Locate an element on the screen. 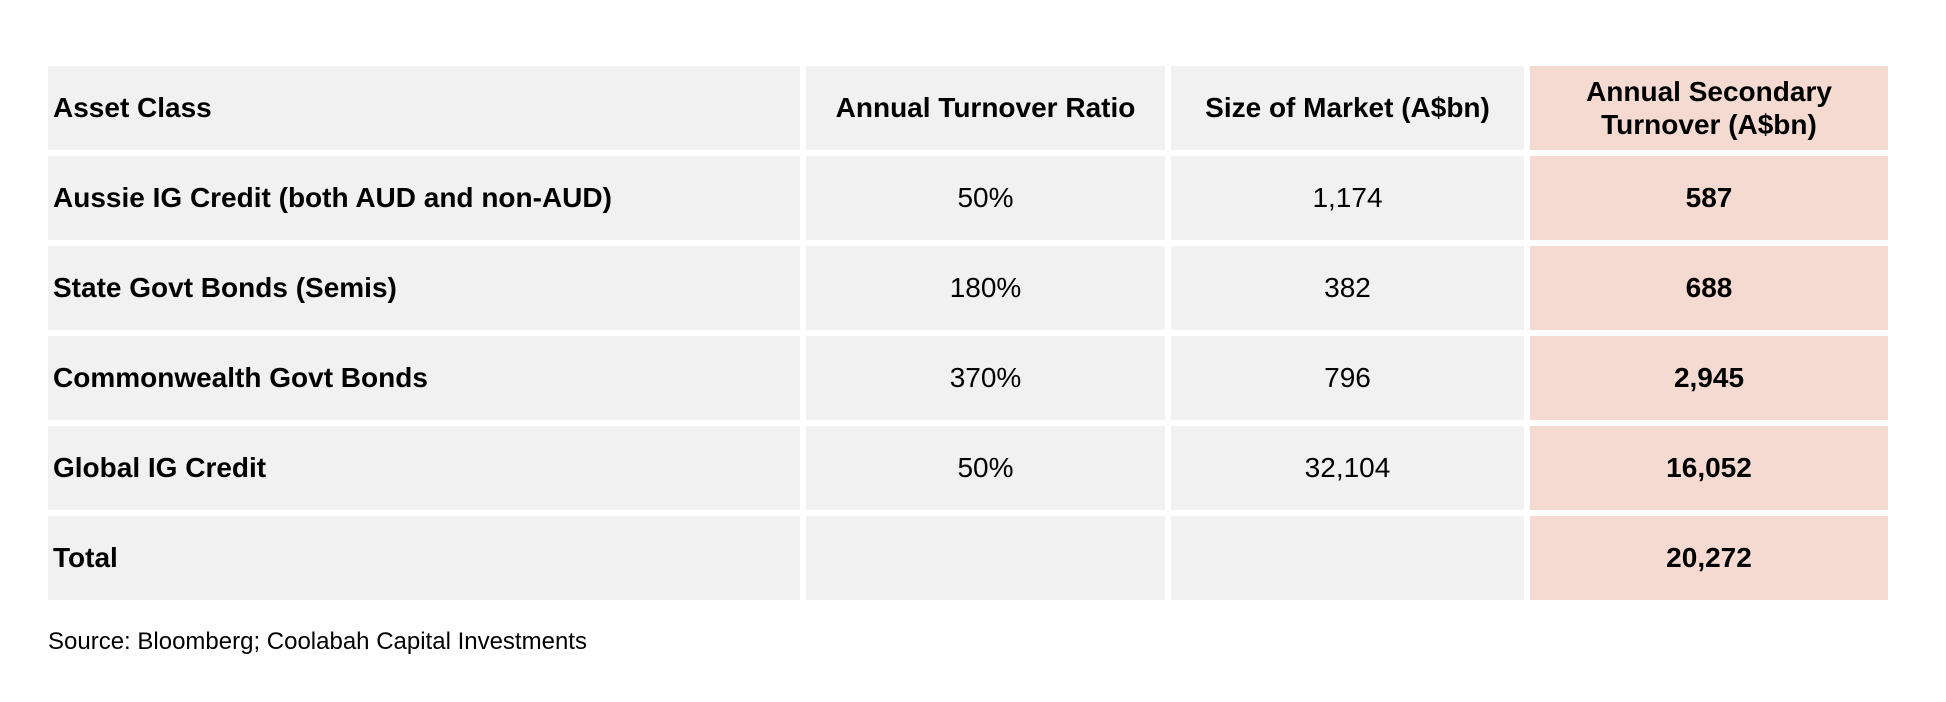  column-header-annual-secondary-turnover: Annual Secondary Turnover (A$bn) is located at coordinates (1709, 108).